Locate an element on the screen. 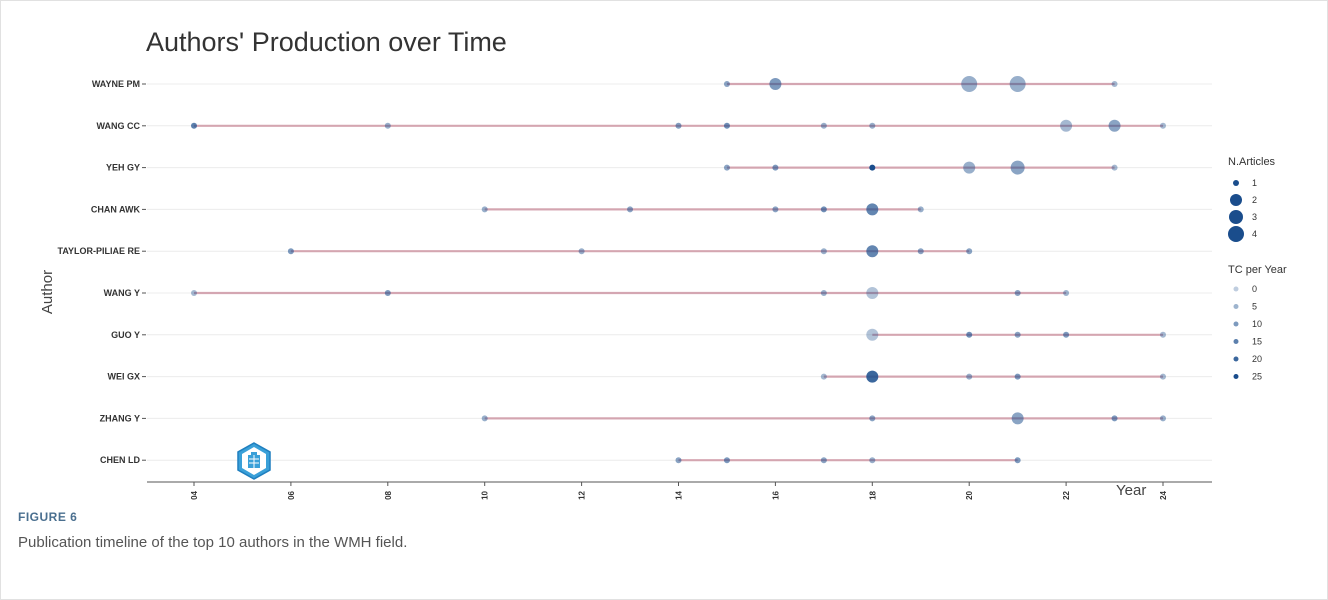  year-label: 2004 is located at coordinates (194, 495).